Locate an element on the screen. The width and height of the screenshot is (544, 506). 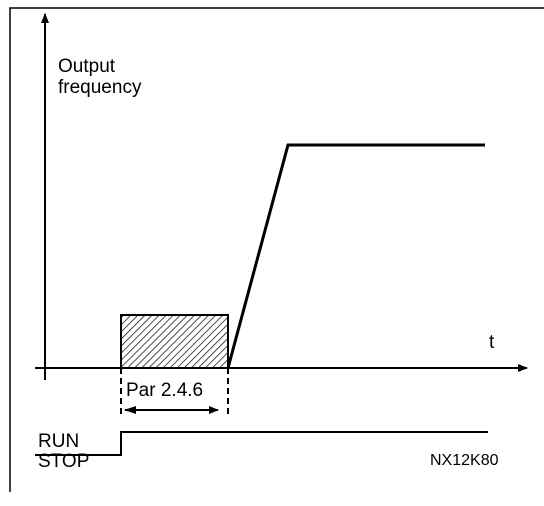
x-axis-label: t is located at coordinates (492, 342).